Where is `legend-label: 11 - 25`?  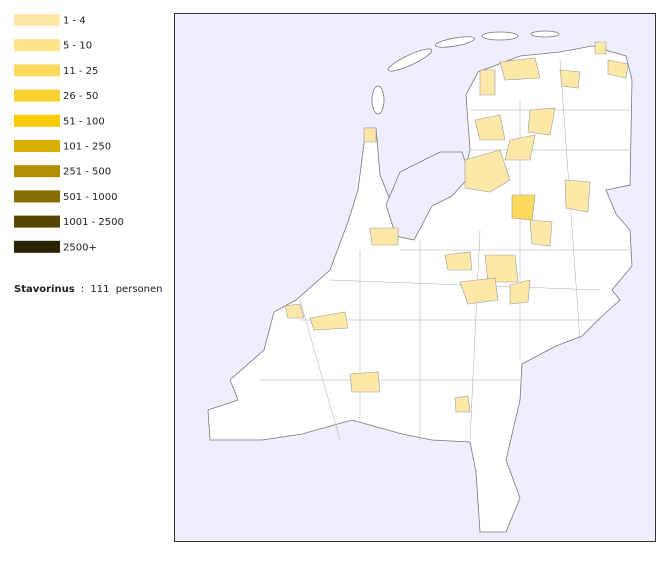 legend-label: 11 - 25 is located at coordinates (80, 71).